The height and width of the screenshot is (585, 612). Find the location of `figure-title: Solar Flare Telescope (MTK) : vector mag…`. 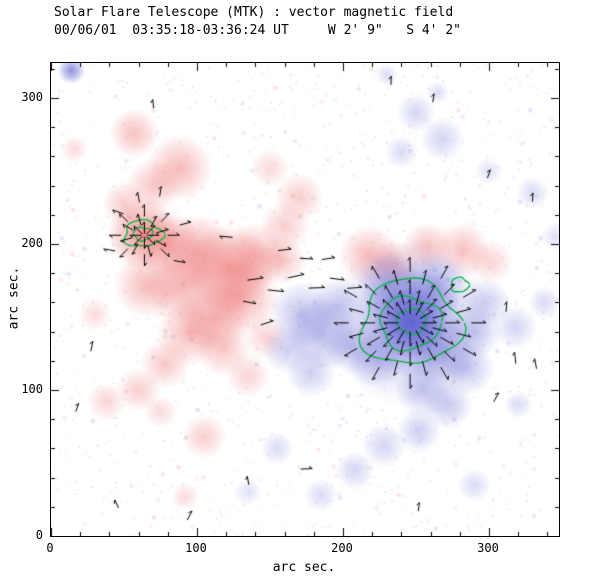

figure-title: Solar Flare Telescope (MTK) : vector mag… is located at coordinates (254, 12).